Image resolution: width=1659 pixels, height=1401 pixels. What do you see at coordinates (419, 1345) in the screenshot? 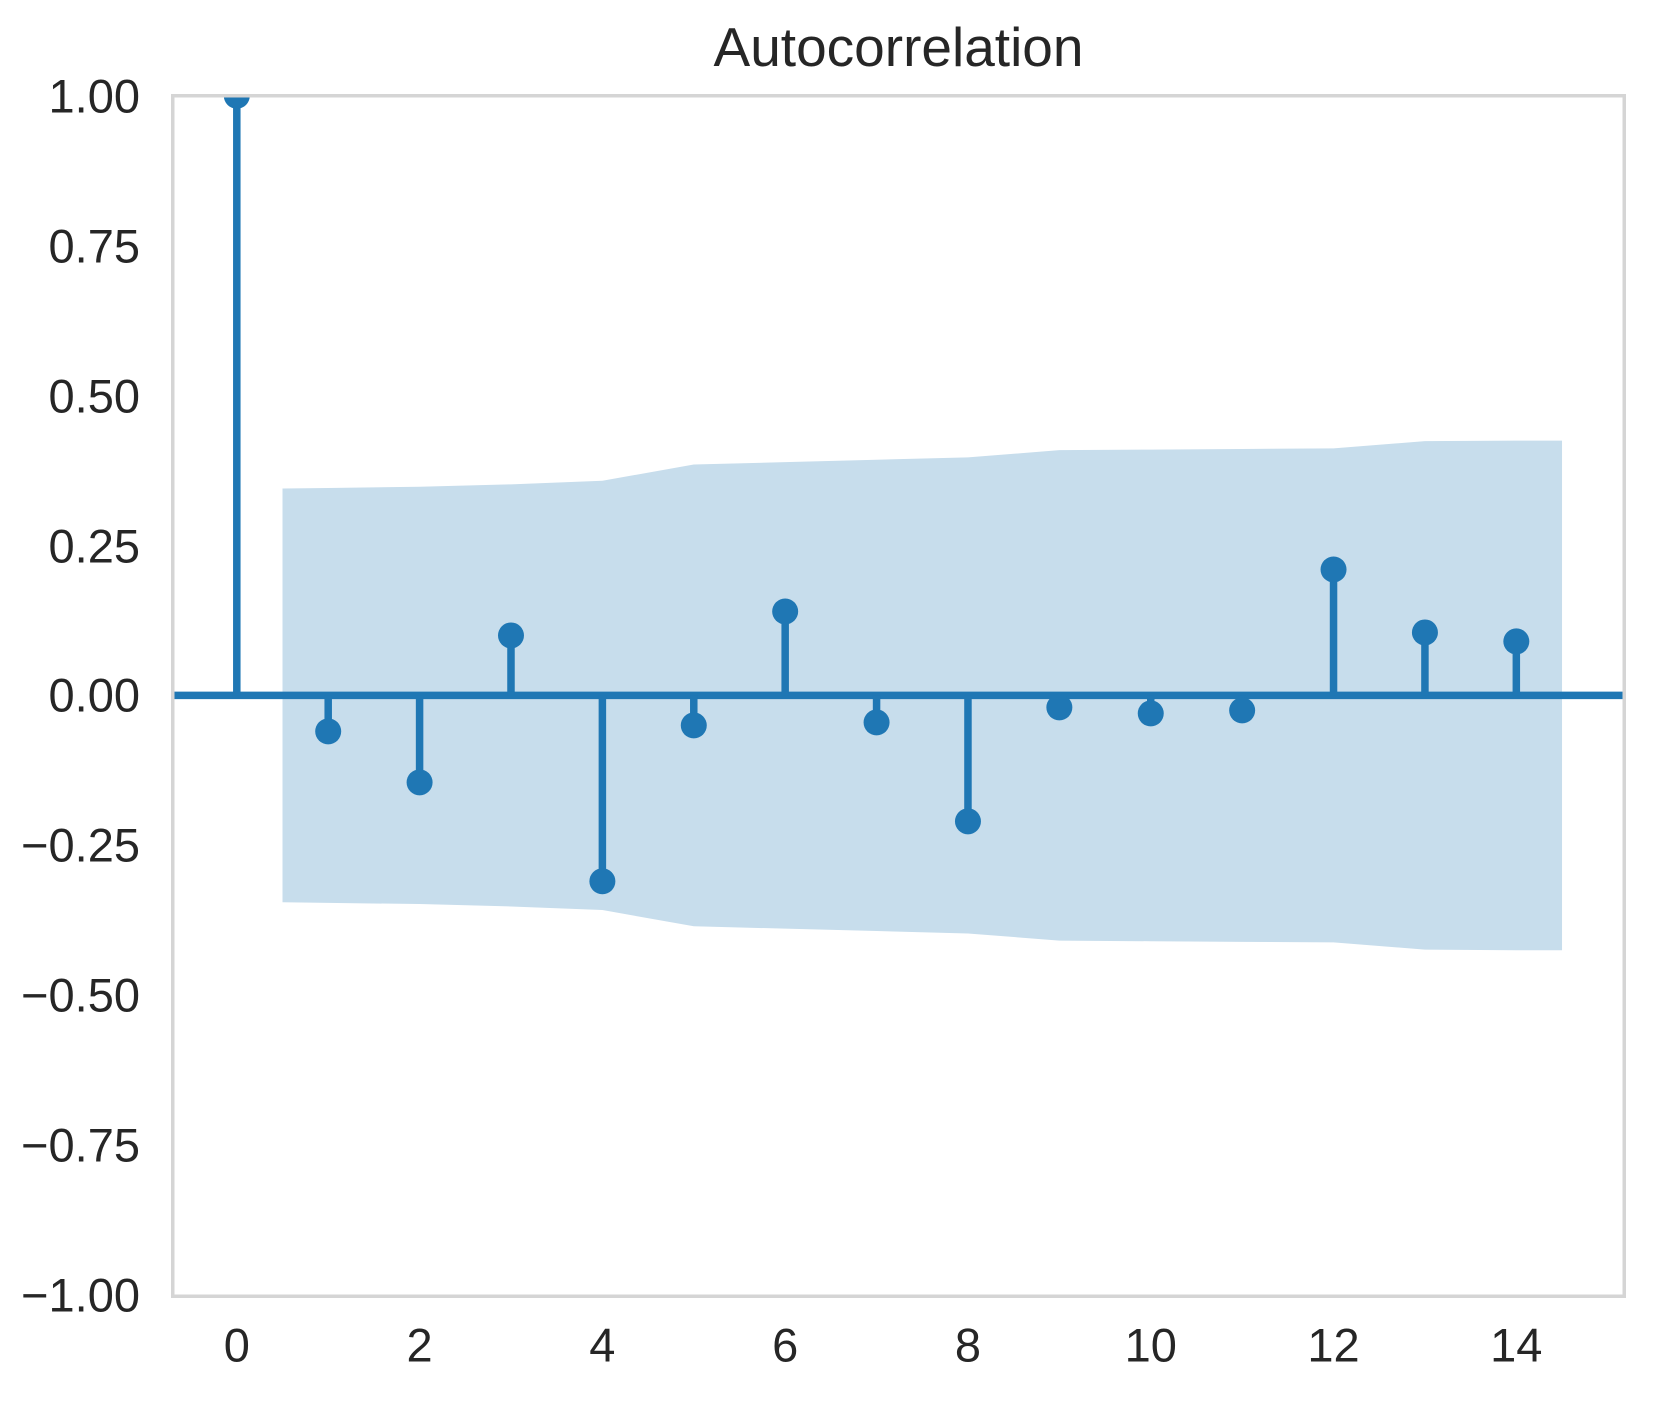
I see `x-tick-label: 2` at bounding box center [419, 1345].